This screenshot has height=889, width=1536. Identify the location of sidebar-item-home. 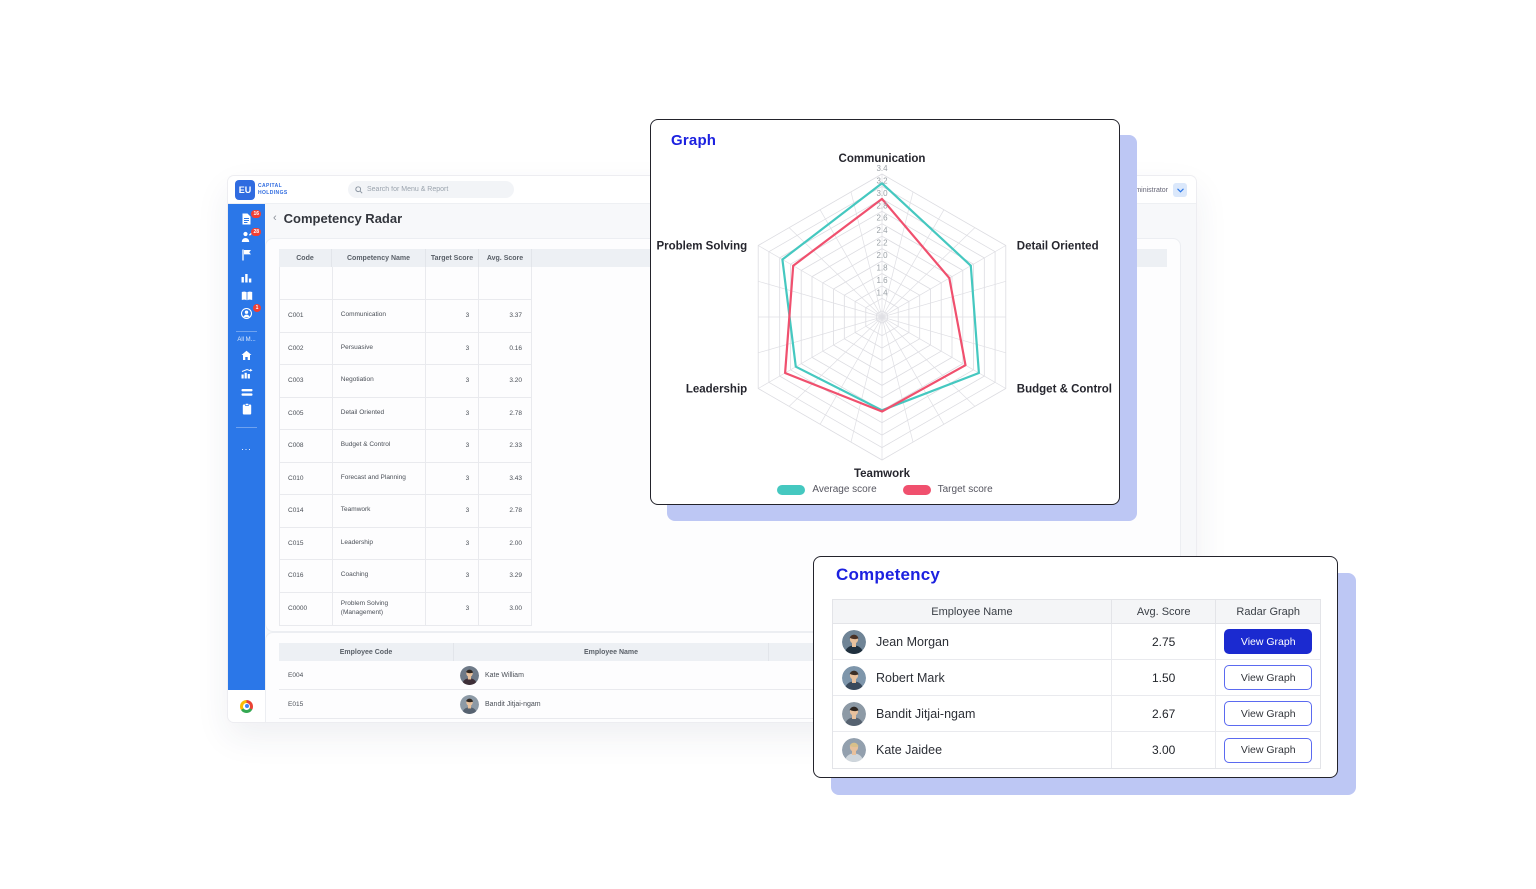
(246, 356).